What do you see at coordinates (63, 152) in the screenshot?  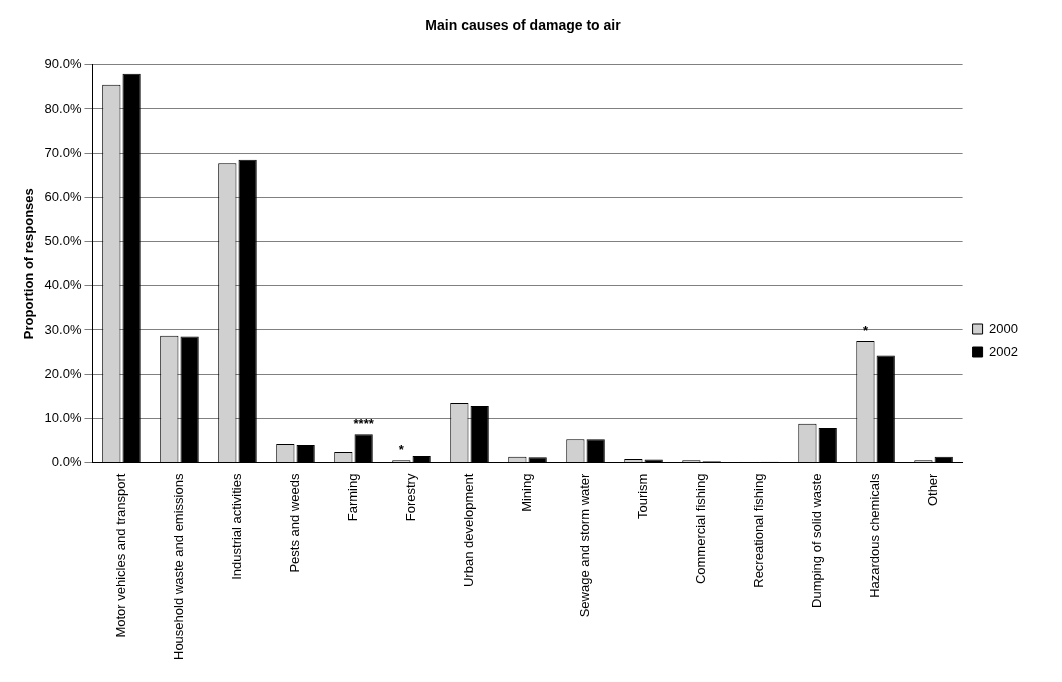 I see `y-tick-label: 70.0%` at bounding box center [63, 152].